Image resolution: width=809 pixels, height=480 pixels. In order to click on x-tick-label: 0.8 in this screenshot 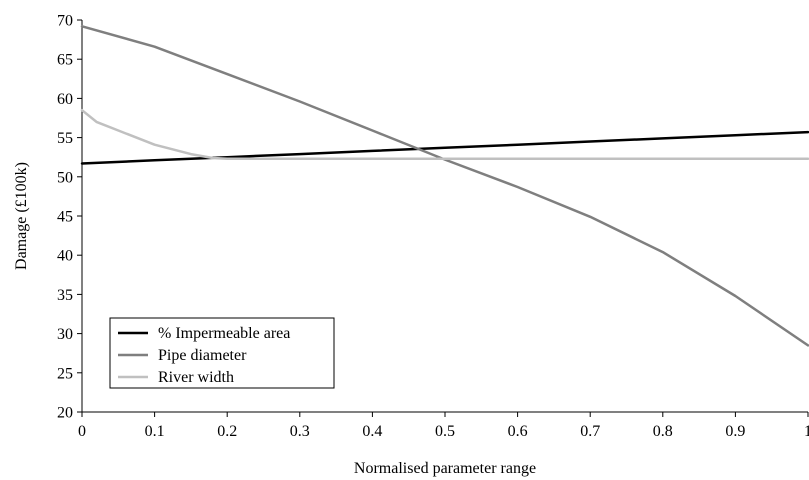, I will do `click(663, 431)`.